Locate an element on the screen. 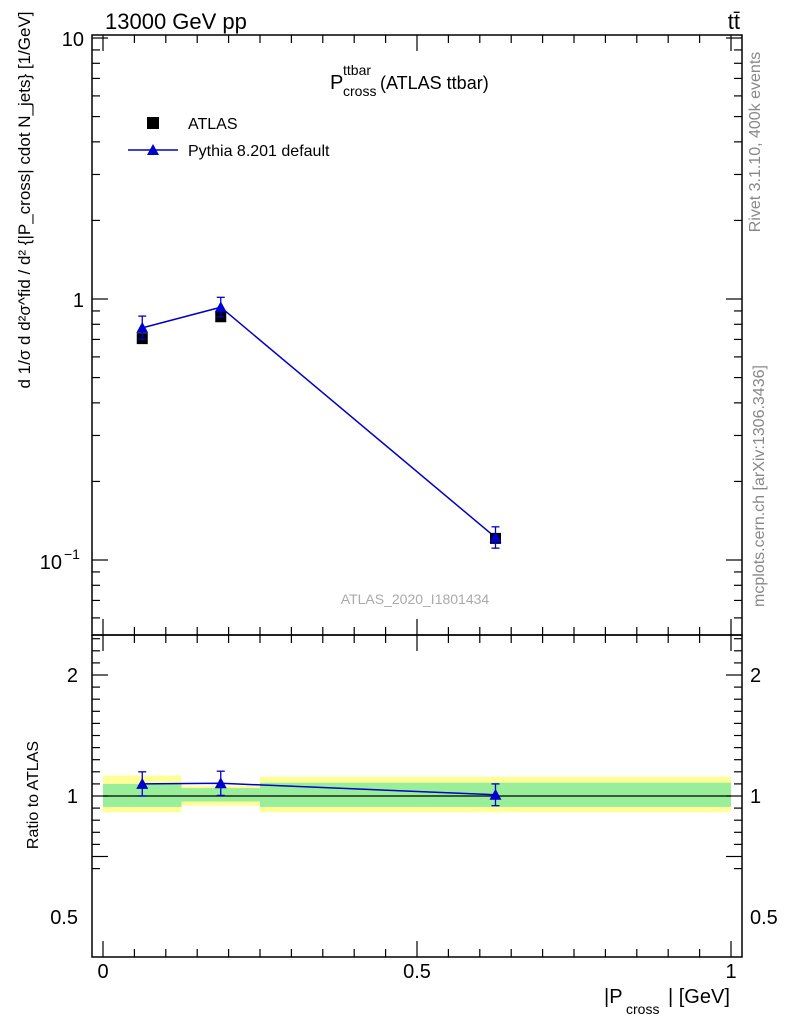  ratio-y-tick-label-0.5: 0.5 is located at coordinates (64, 918).